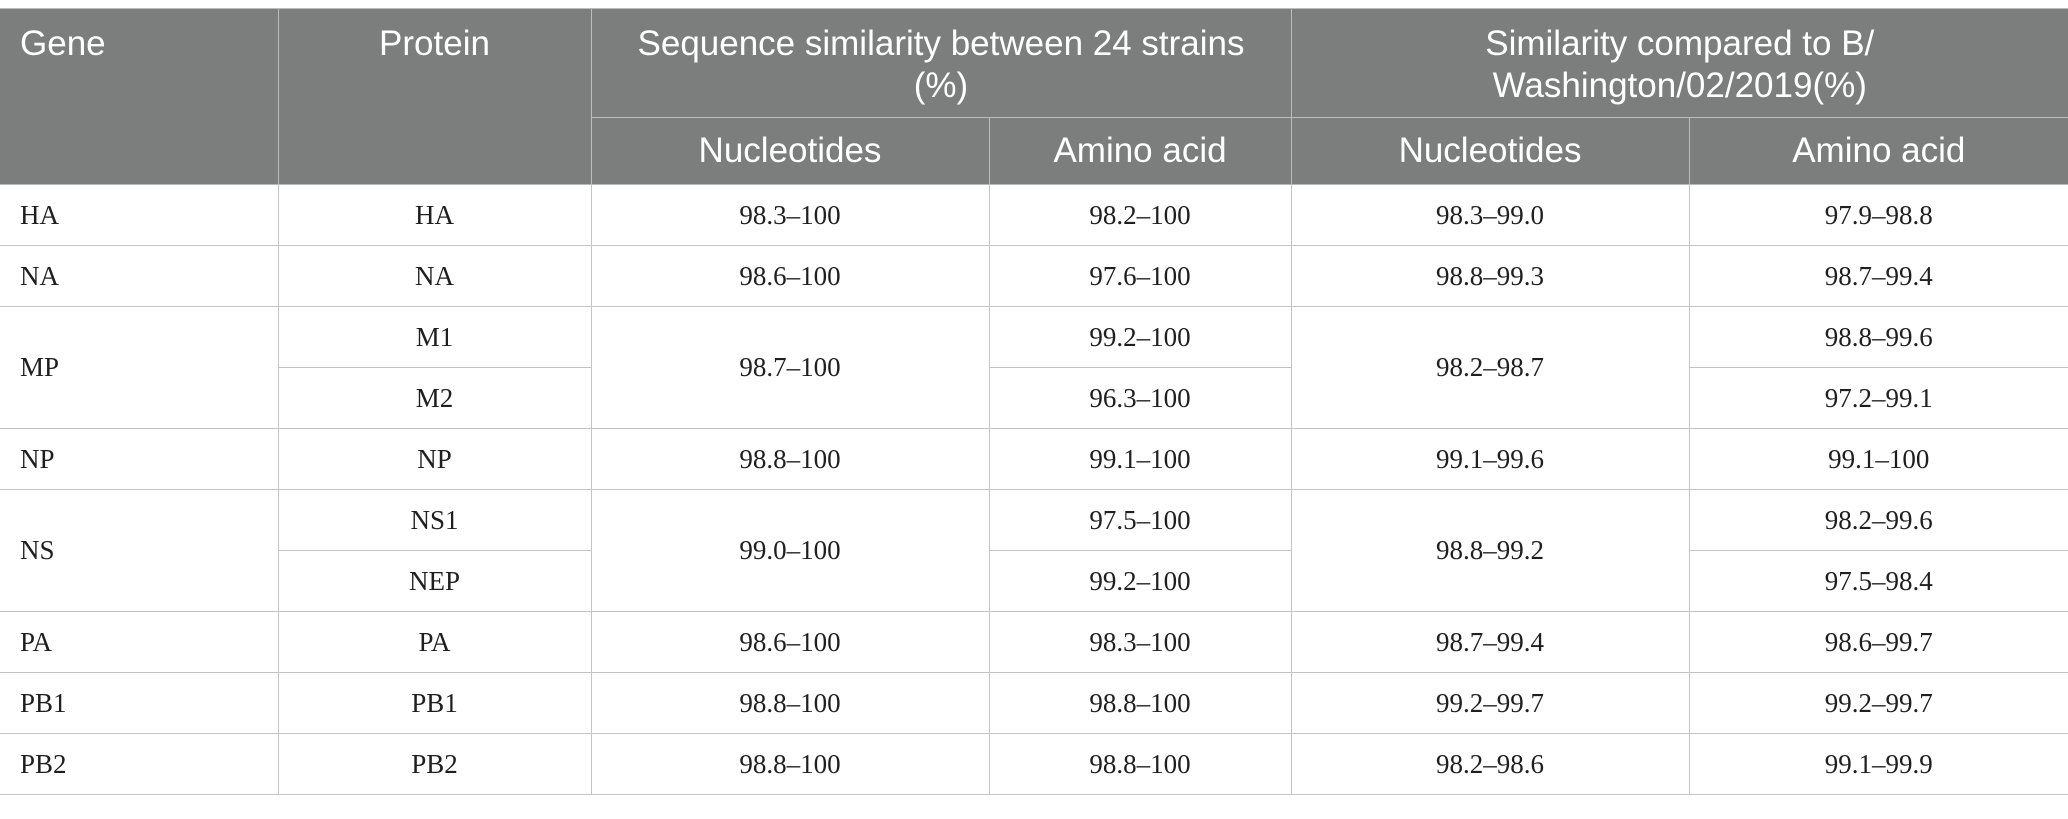 The image size is (2068, 819). Describe the element at coordinates (1878, 520) in the screenshot. I see `cell-amino-acid-reference: 98.2–99.6` at that location.